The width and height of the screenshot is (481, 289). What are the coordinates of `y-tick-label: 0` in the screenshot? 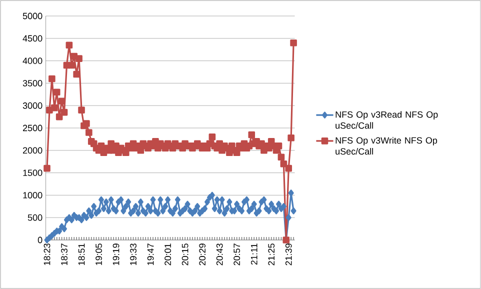 It's located at (40, 240).